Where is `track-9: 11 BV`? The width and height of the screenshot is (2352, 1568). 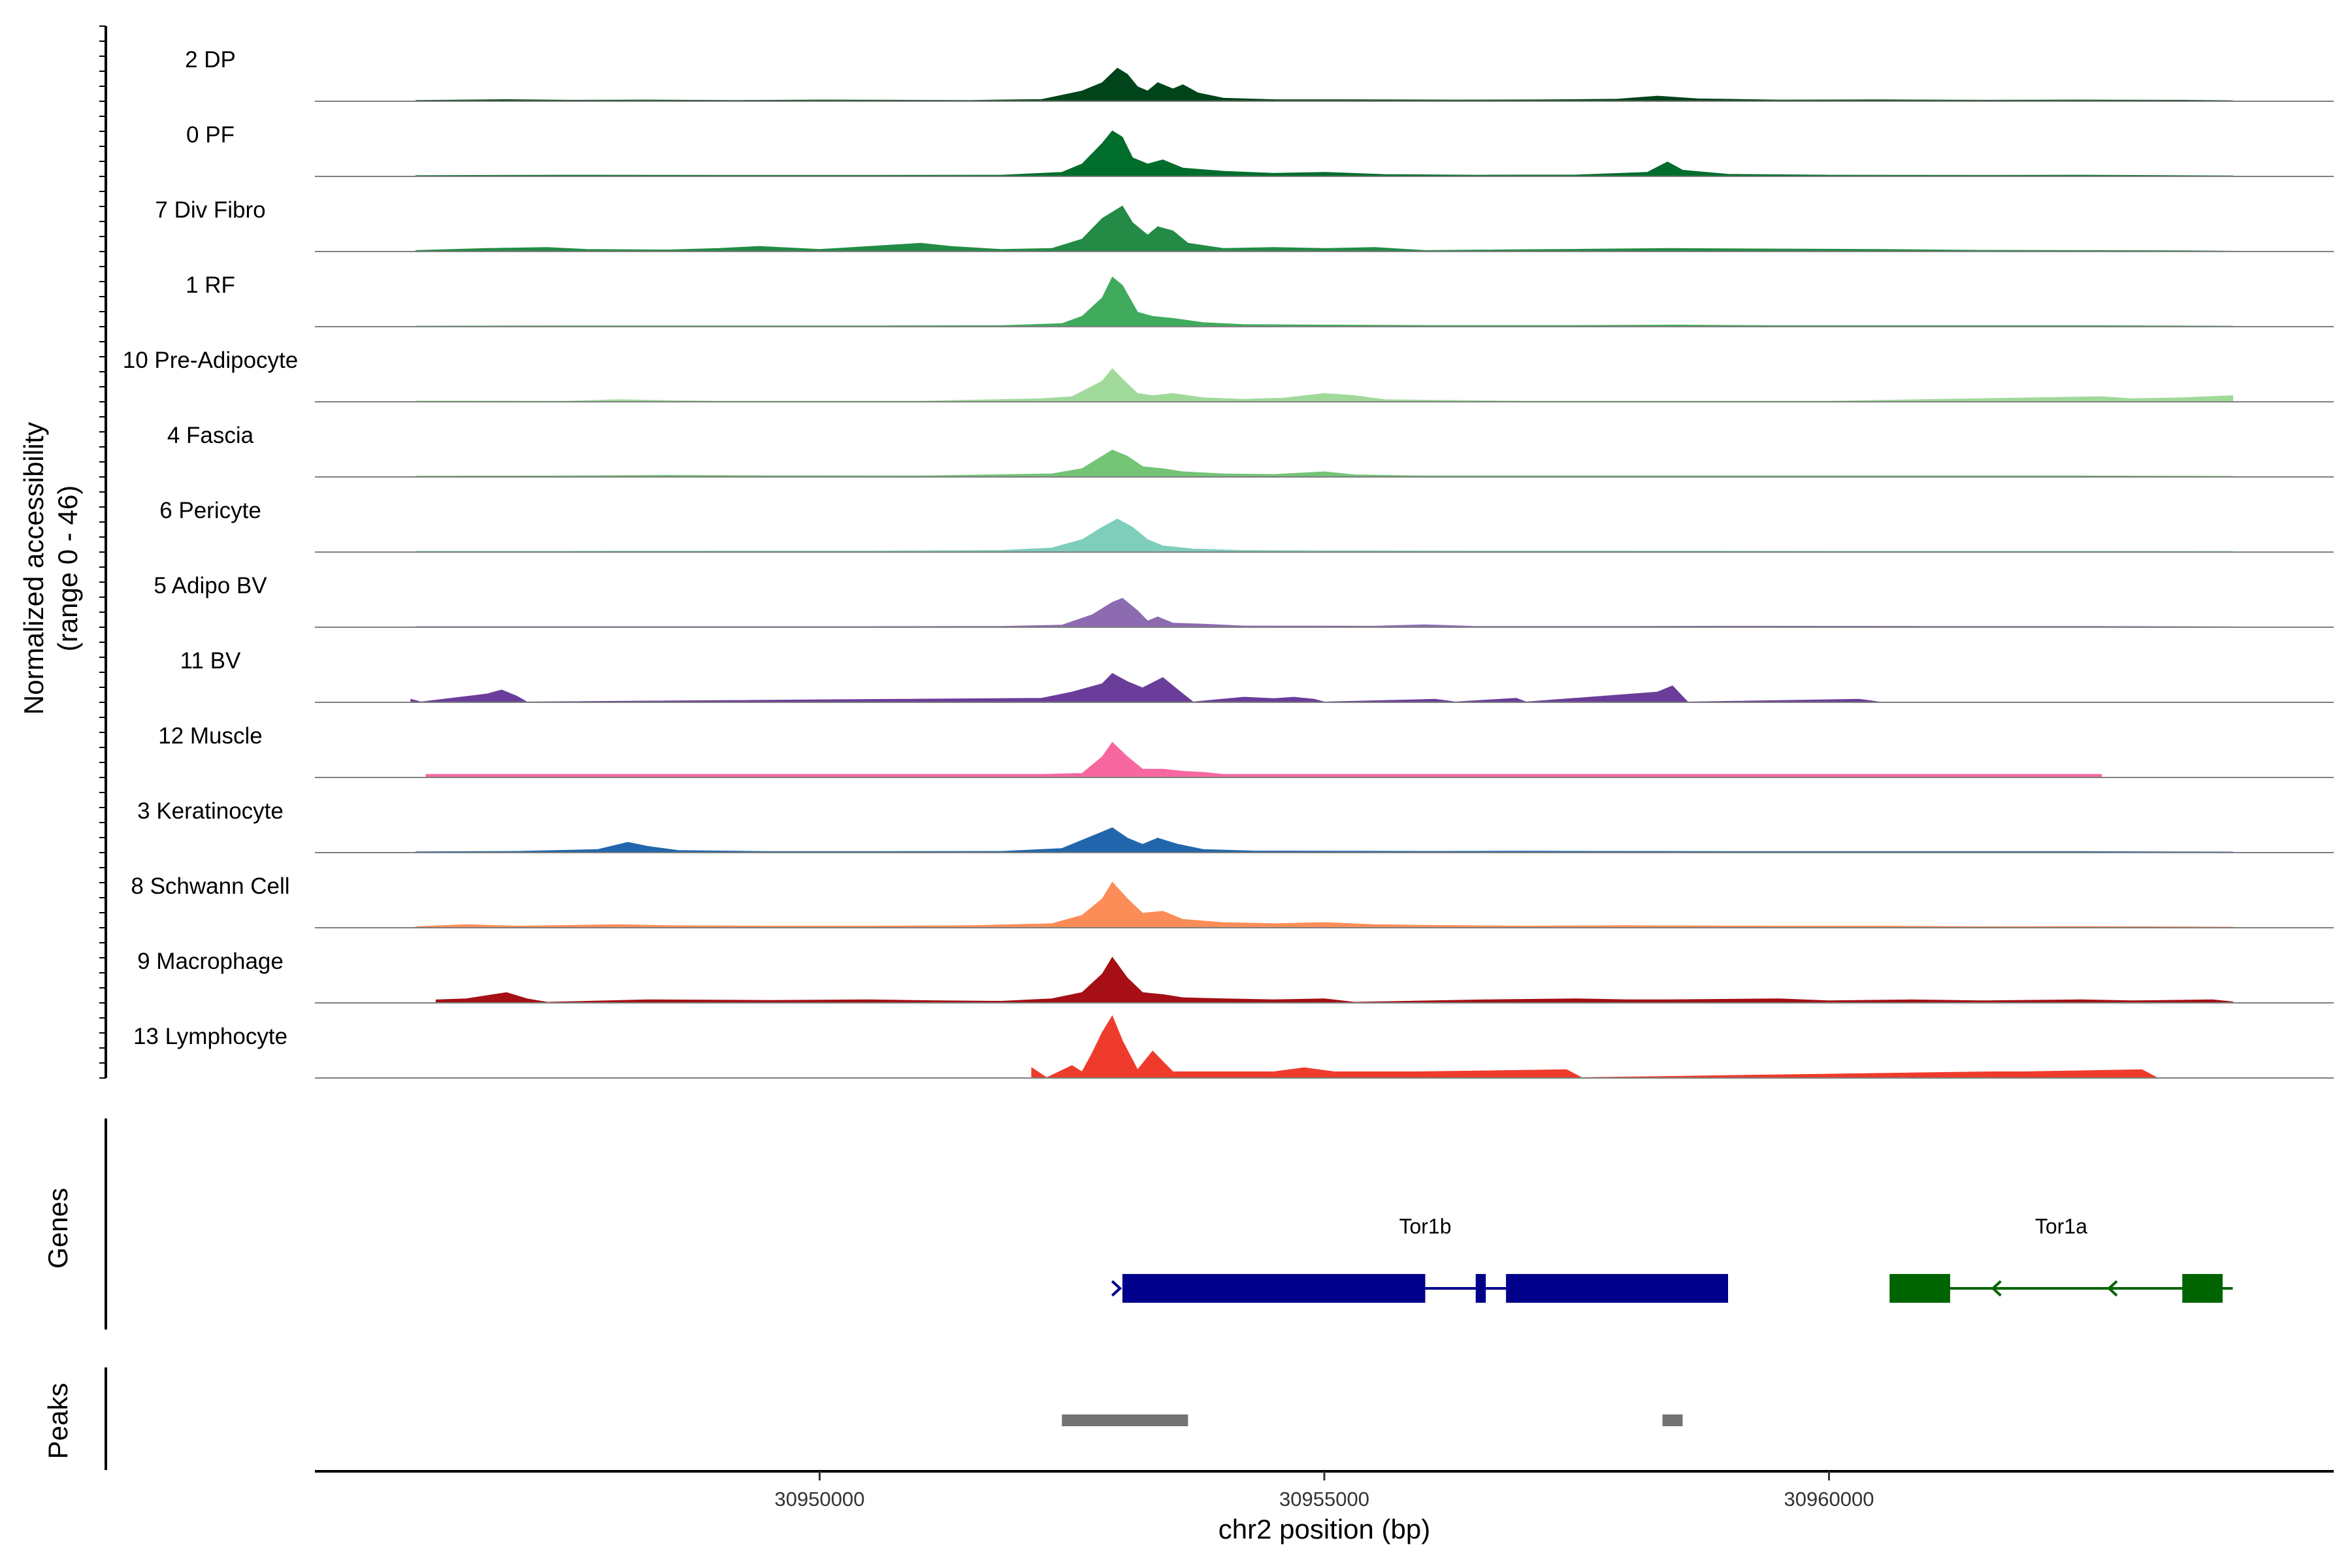 track-9: 11 BV is located at coordinates (1257, 675).